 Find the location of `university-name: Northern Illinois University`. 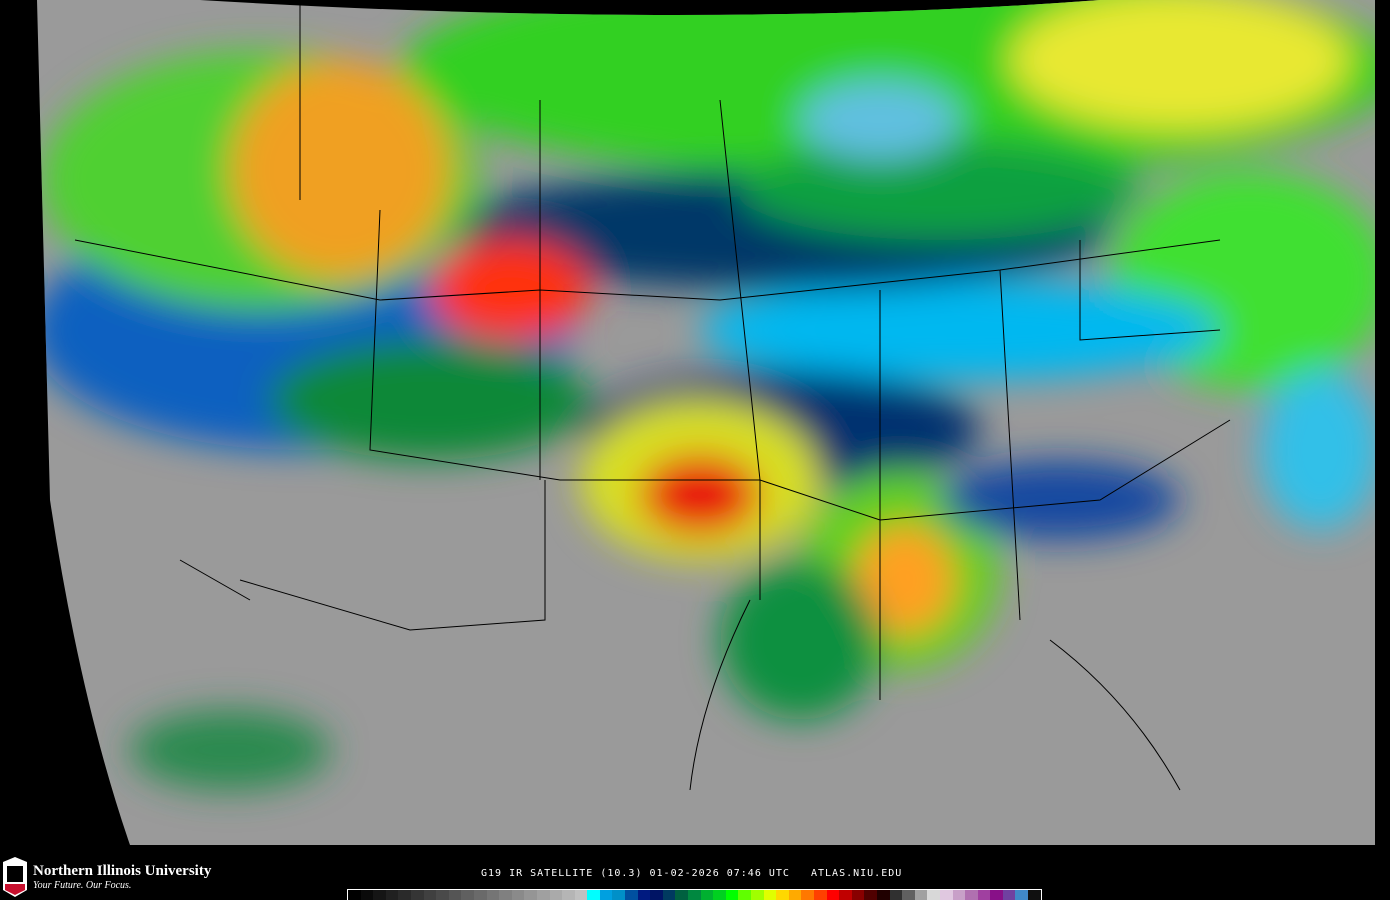

university-name: Northern Illinois University is located at coordinates (122, 871).